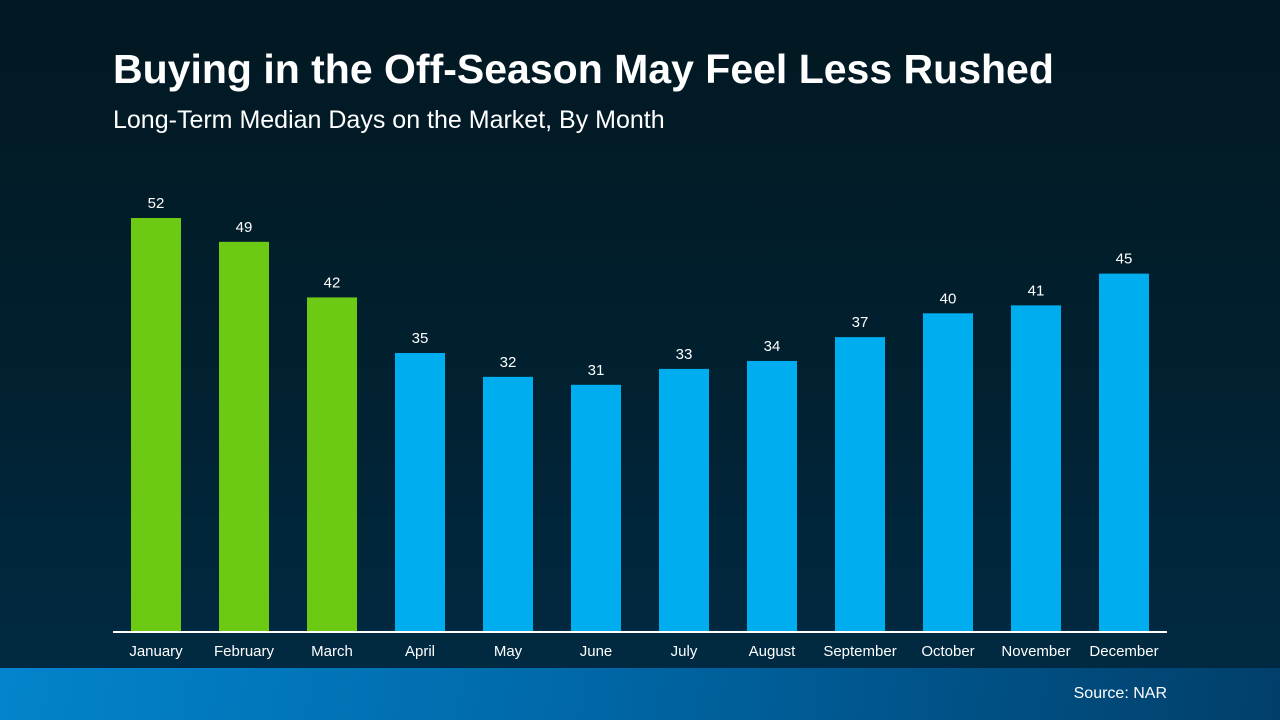 Image resolution: width=1280 pixels, height=720 pixels. Describe the element at coordinates (244, 651) in the screenshot. I see `x-tick-label: February` at that location.